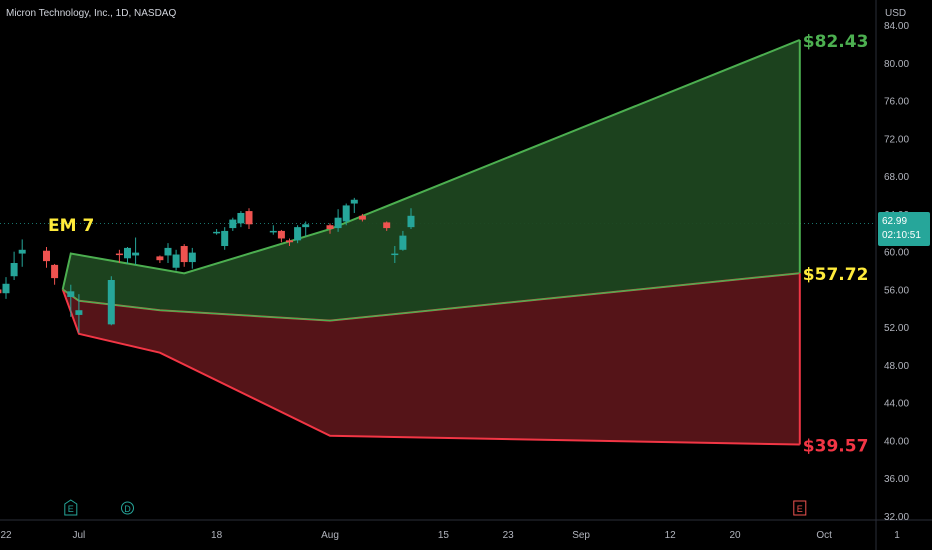 This screenshot has width=932, height=550. I want to click on x-tick-label: 18, so click(217, 535).